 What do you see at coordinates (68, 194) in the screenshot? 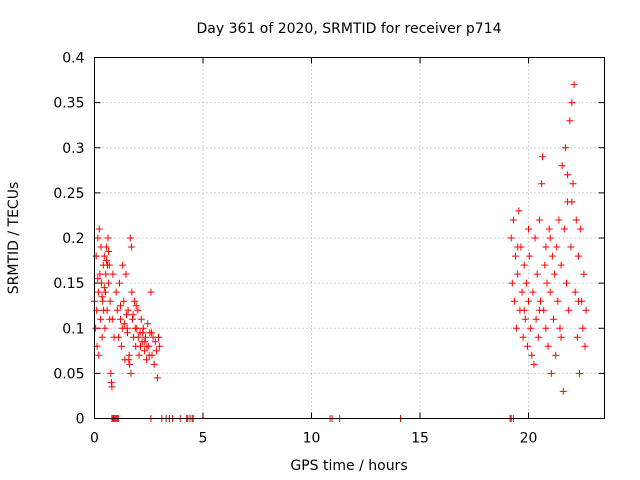
I see `y-tick-label: 0.25` at bounding box center [68, 194].